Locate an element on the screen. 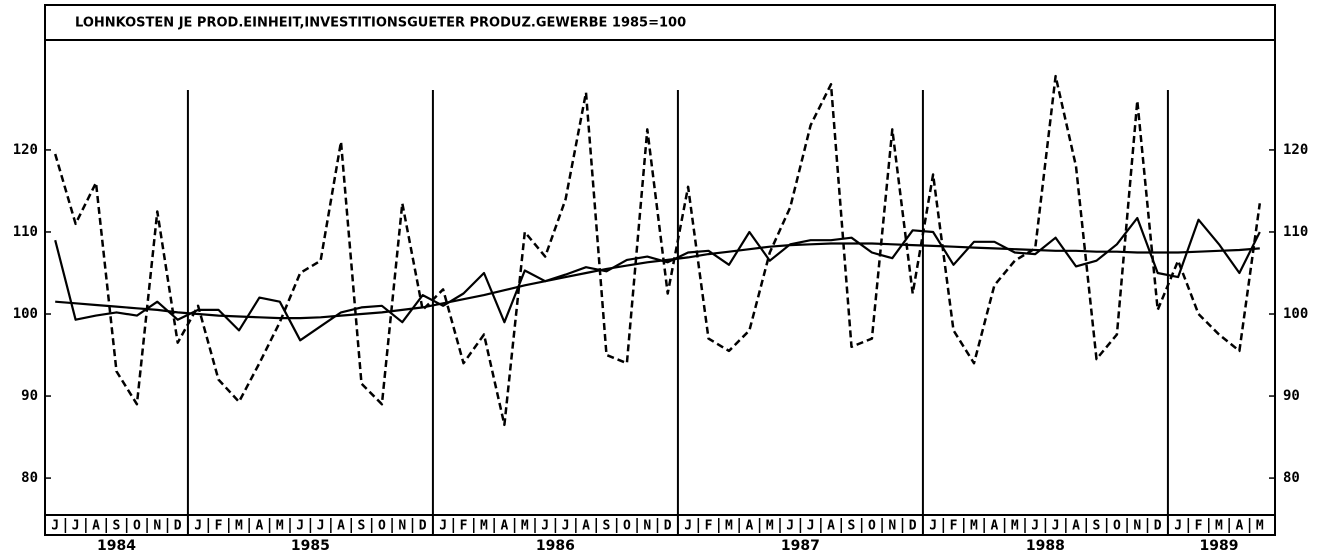 The height and width of the screenshot is (555, 1338). y-tick-label: 80 is located at coordinates (29, 478).